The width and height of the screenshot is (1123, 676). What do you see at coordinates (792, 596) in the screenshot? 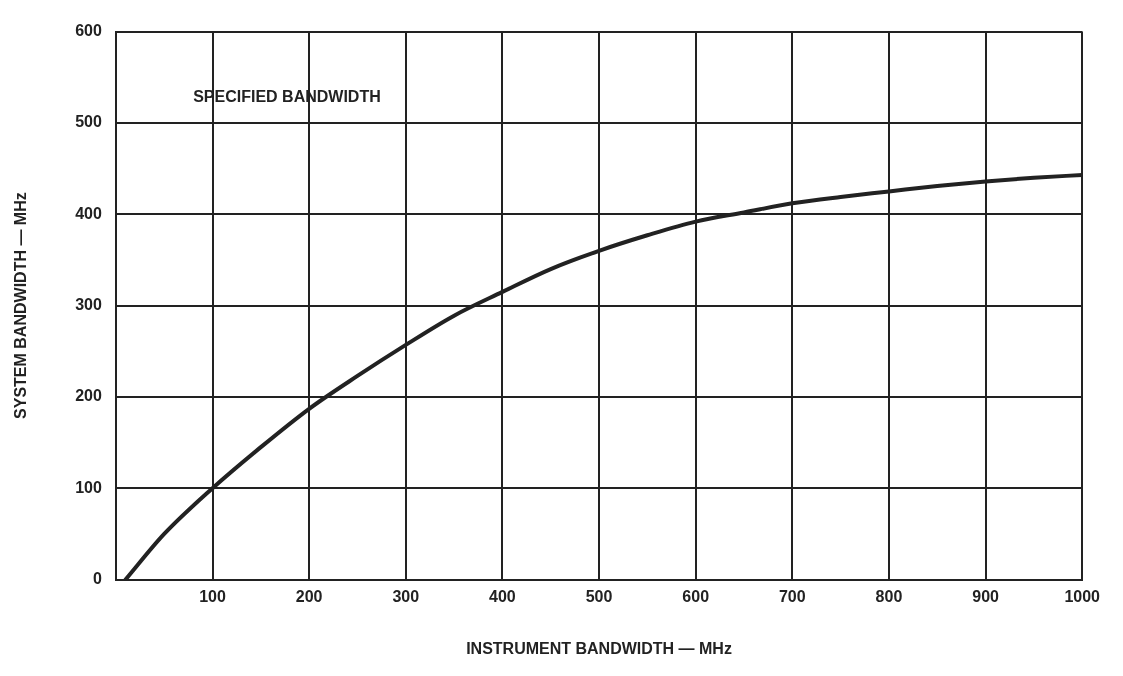
I see `x-tick-label: 700` at bounding box center [792, 596].